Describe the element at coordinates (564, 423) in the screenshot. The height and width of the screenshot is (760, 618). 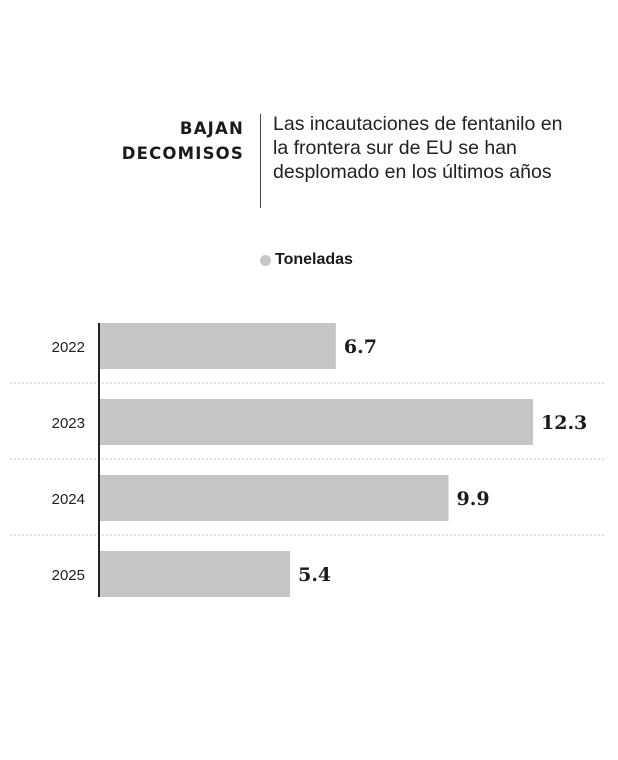
I see `value-label: 12.3` at that location.